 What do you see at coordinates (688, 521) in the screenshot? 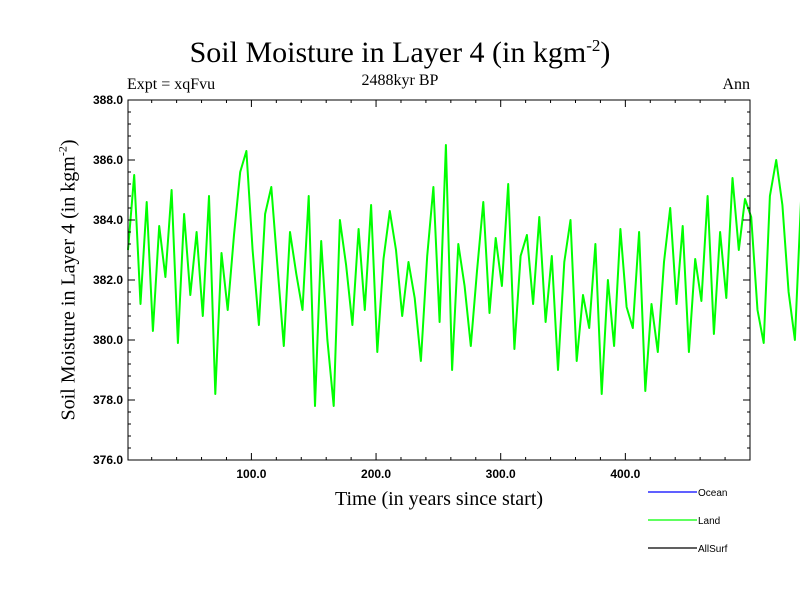
I see `legend: Ocean Land AllSurf` at bounding box center [688, 521].